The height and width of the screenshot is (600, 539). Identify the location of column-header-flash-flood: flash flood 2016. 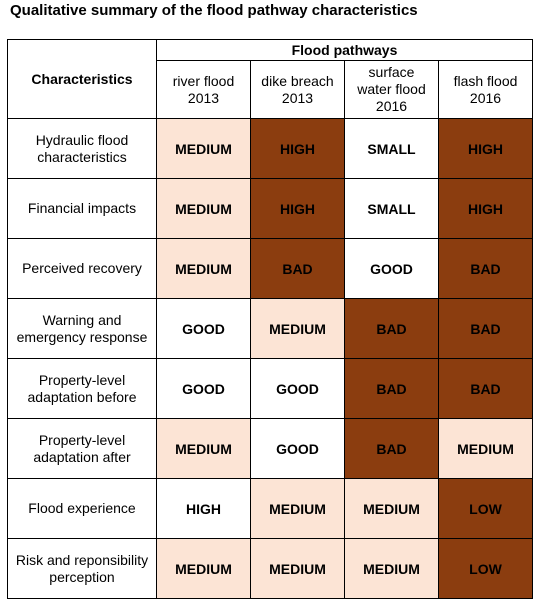
(485, 89).